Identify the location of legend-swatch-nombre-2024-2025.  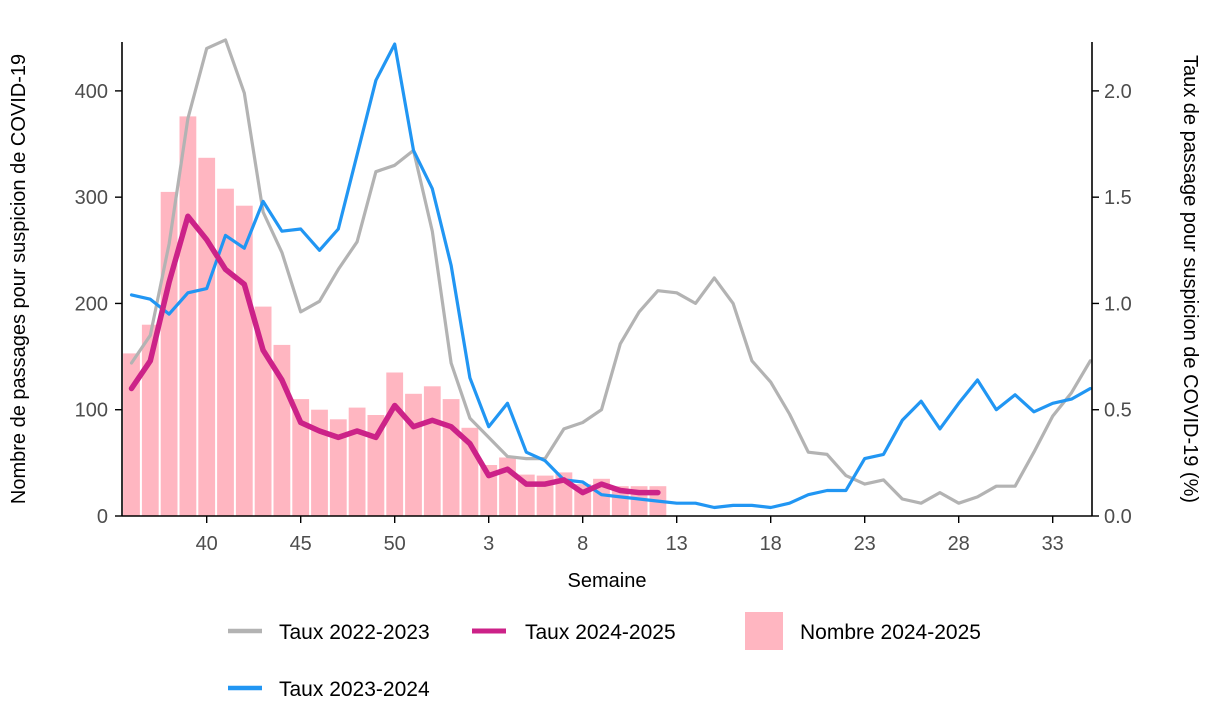
(764, 631).